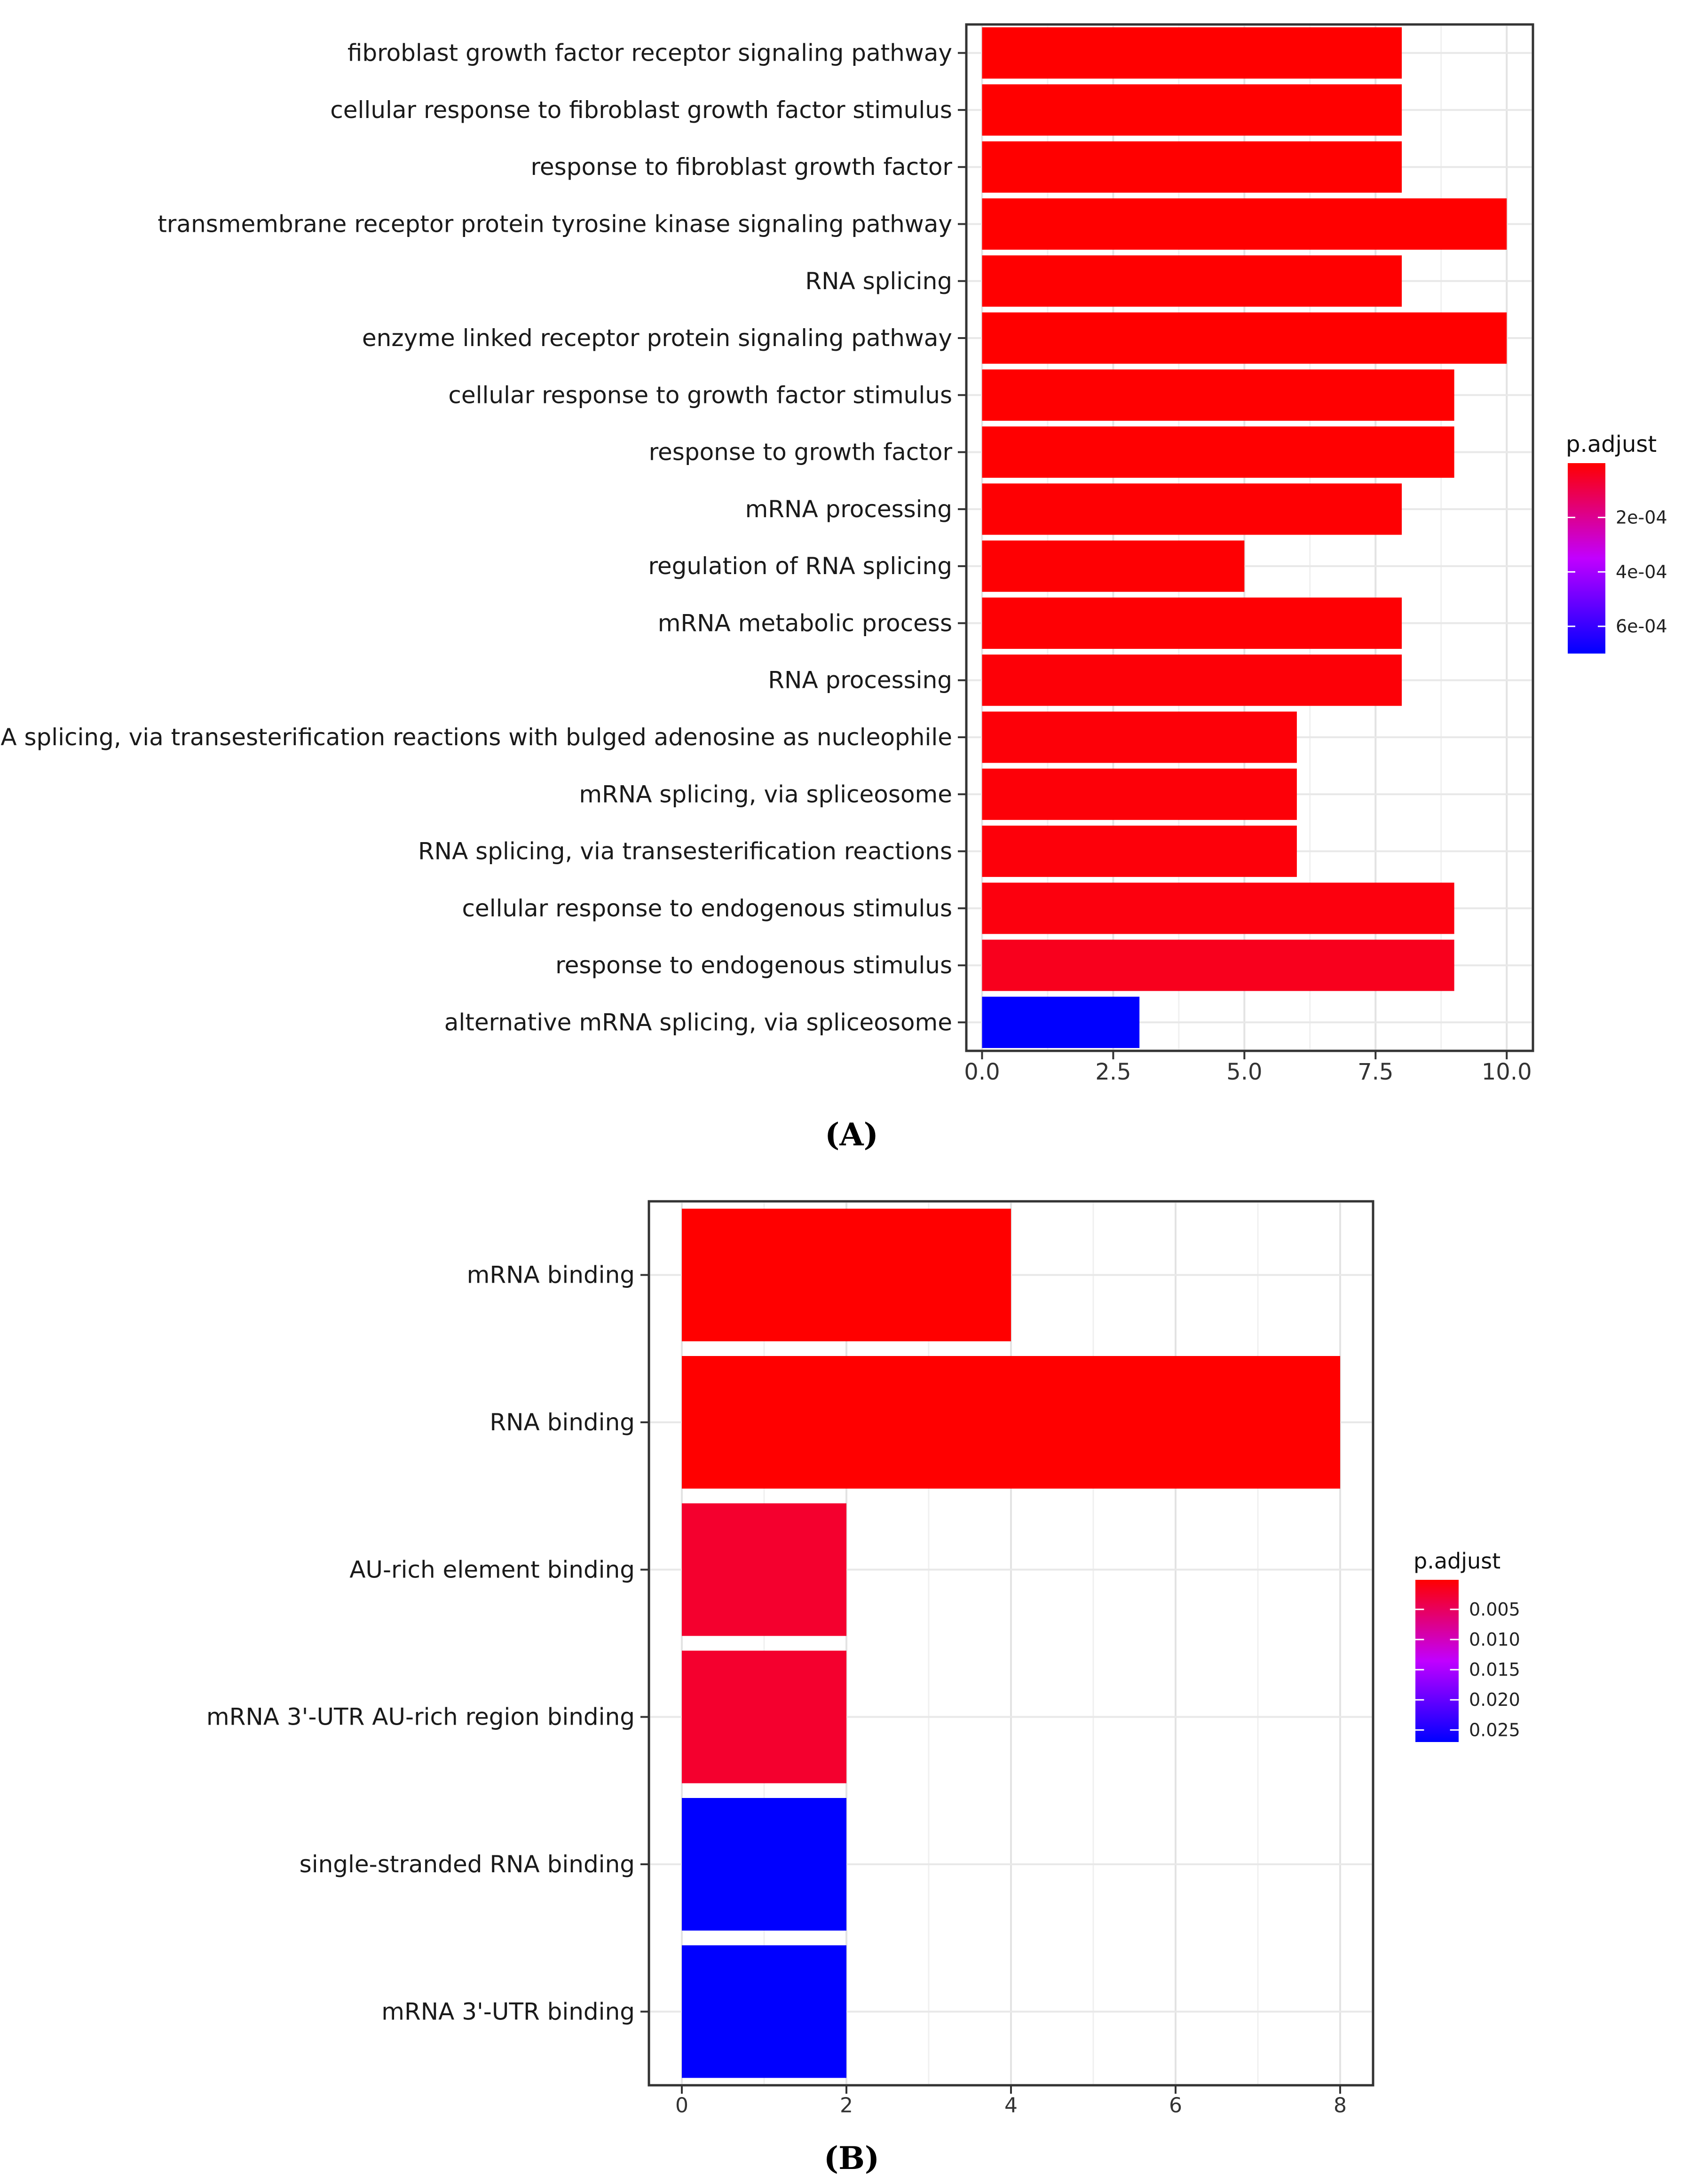  I want to click on panel-b-legend-tick-label: 0.005, so click(1494, 1609).